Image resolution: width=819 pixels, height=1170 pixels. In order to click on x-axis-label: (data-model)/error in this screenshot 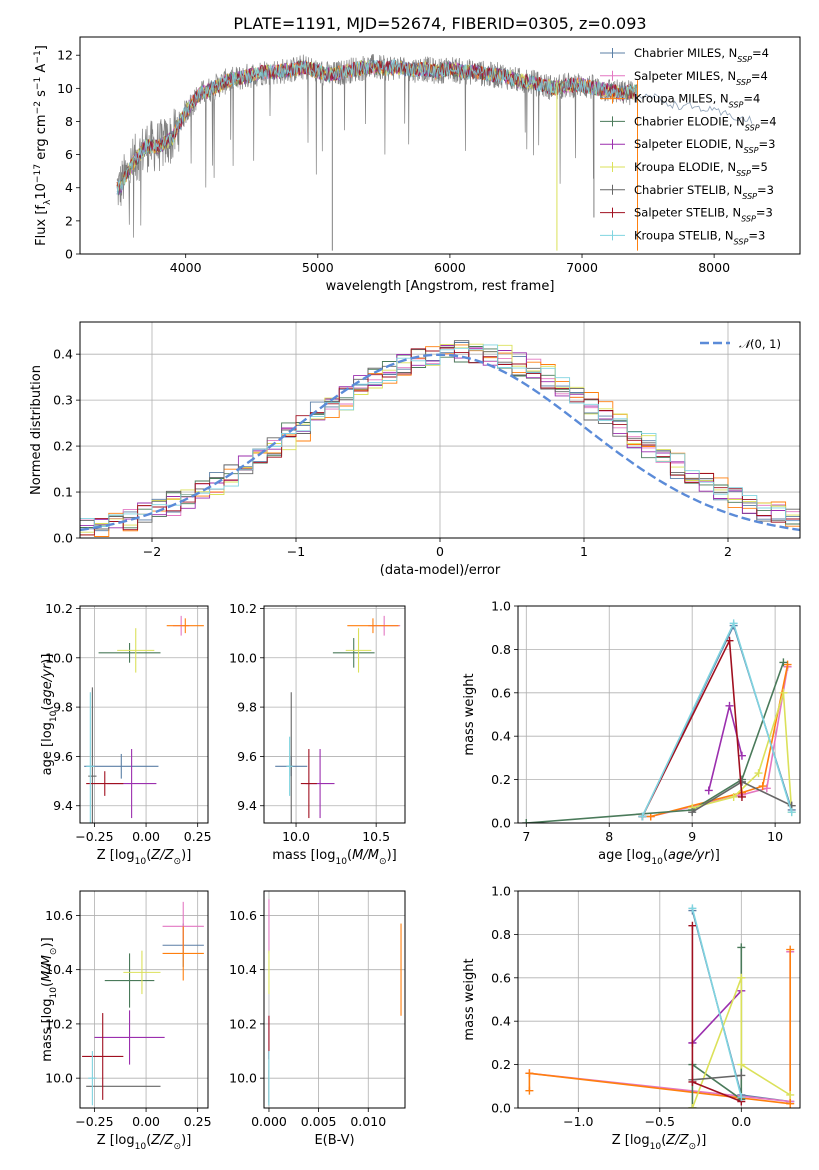, I will do `click(440, 570)`.